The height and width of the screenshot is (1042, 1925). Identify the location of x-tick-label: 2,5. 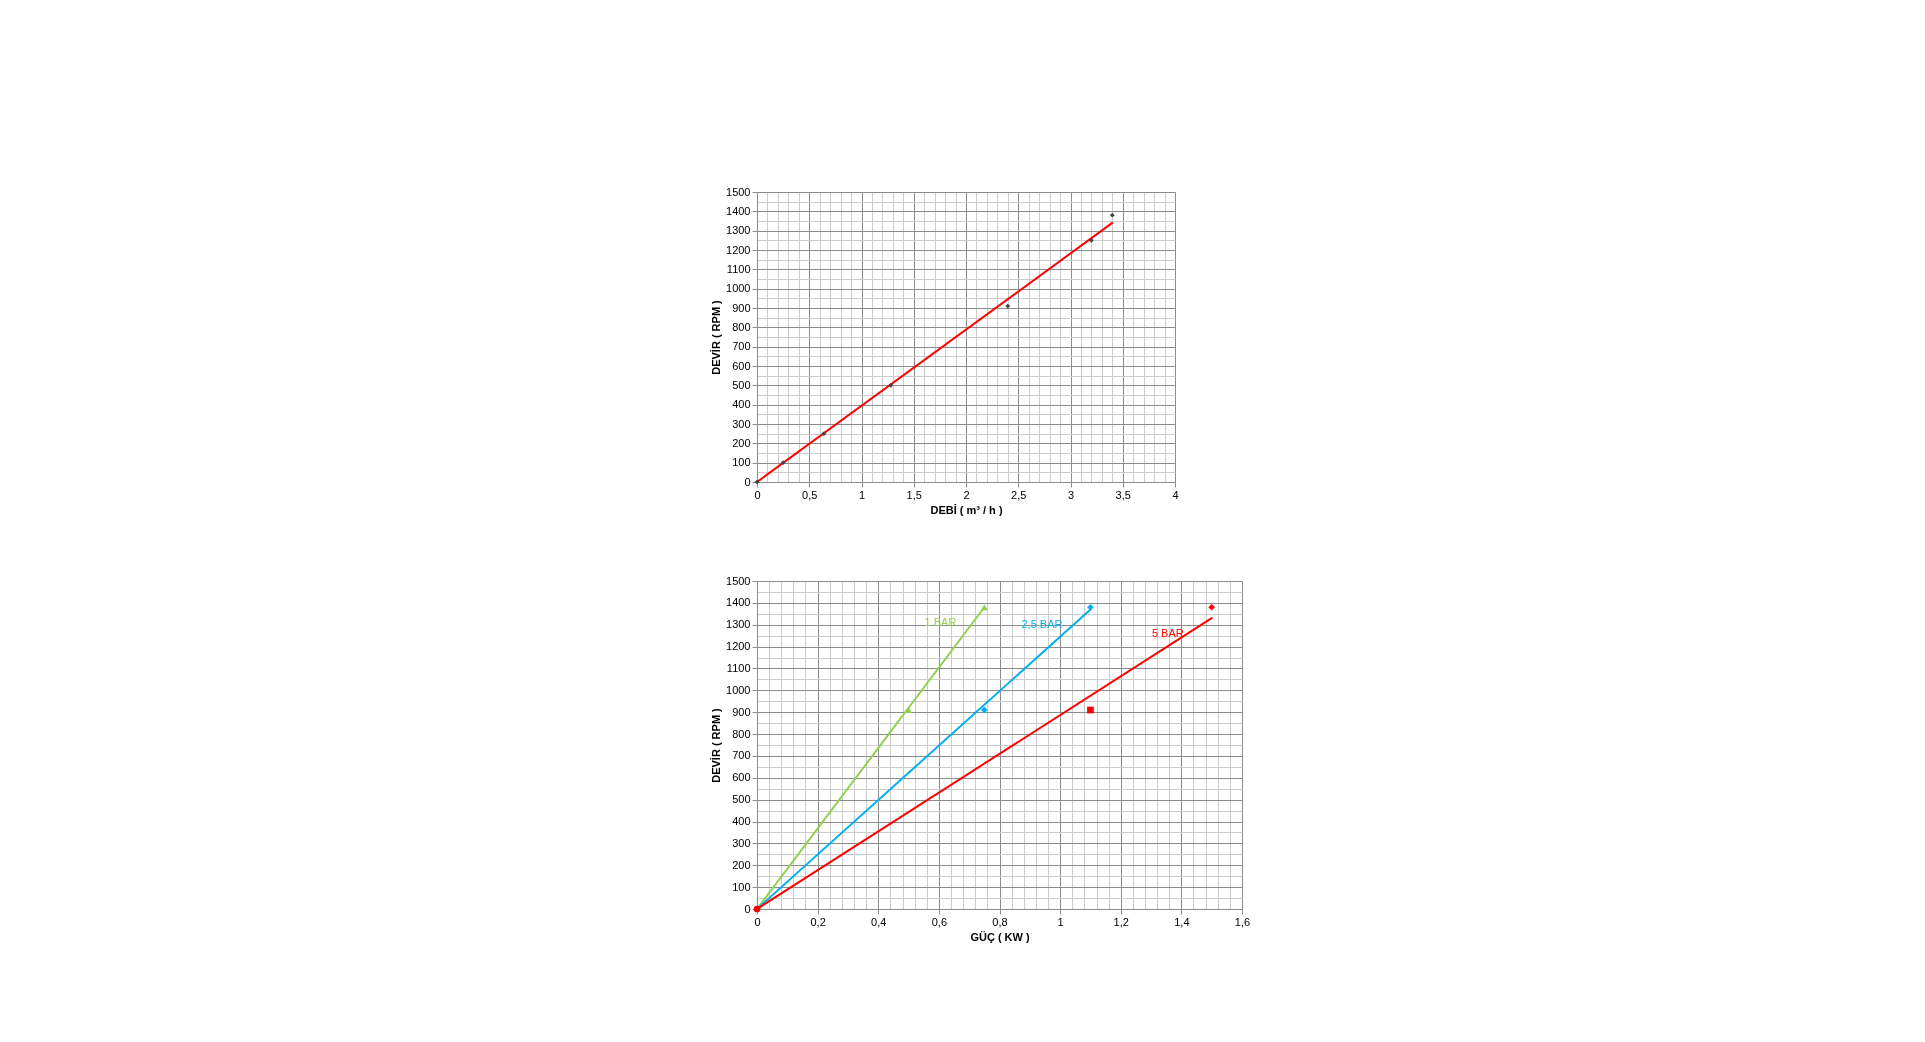
(1019, 494).